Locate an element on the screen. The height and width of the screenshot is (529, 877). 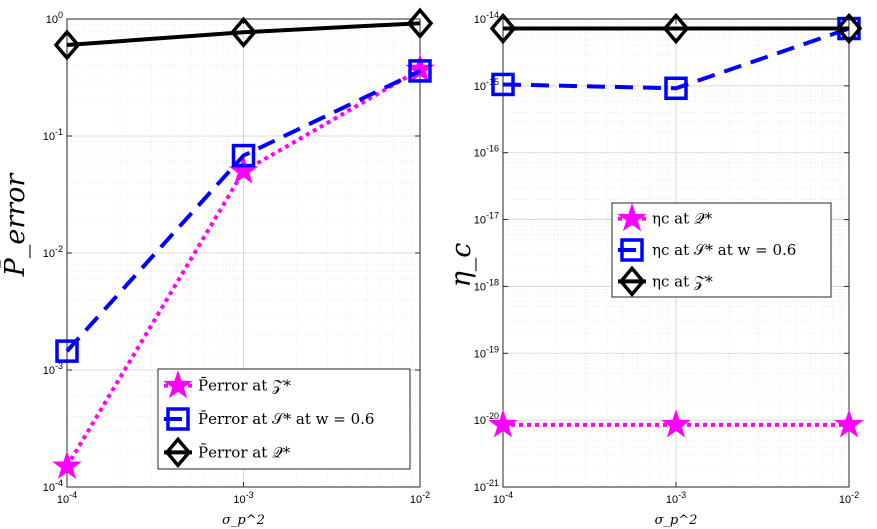
tick-exponent: 0 is located at coordinates (60, 15).